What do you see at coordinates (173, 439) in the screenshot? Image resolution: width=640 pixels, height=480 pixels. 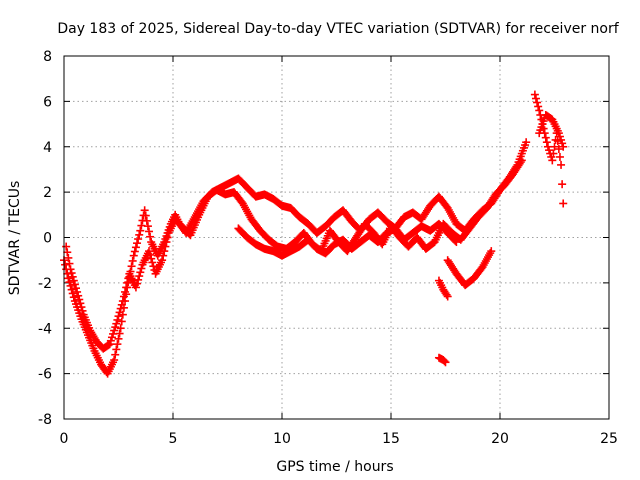 I see `x-tick-label: 5` at bounding box center [173, 439].